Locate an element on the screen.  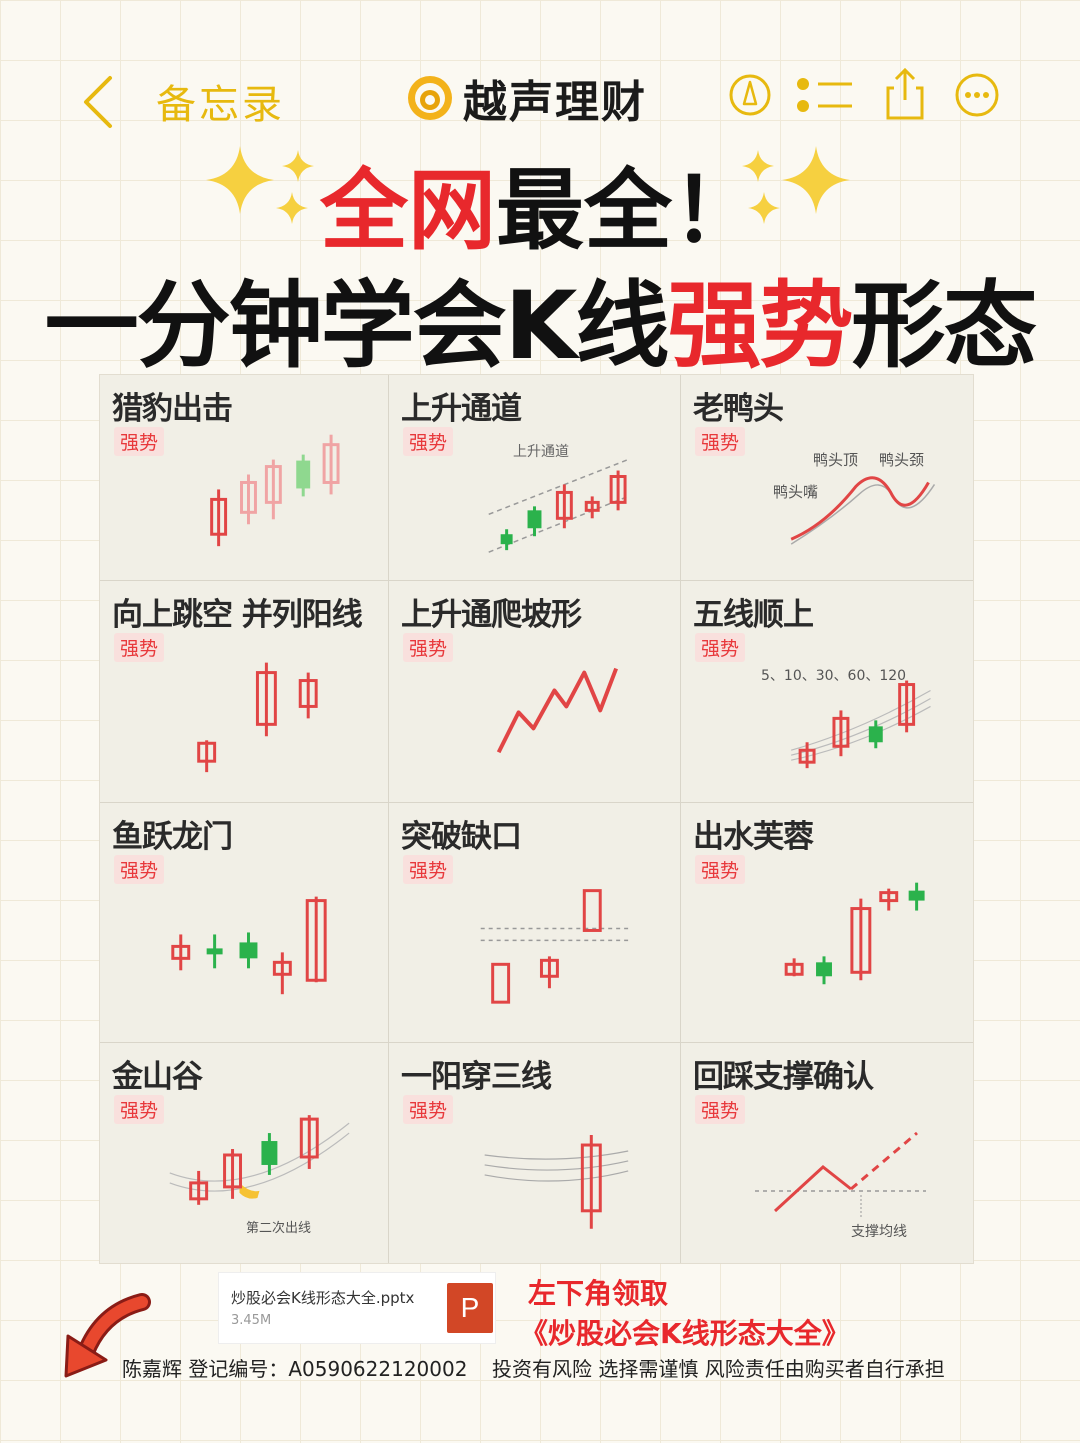
pattern-card: 金山谷 强势 第二次出线 is located at coordinates (244, 1153).